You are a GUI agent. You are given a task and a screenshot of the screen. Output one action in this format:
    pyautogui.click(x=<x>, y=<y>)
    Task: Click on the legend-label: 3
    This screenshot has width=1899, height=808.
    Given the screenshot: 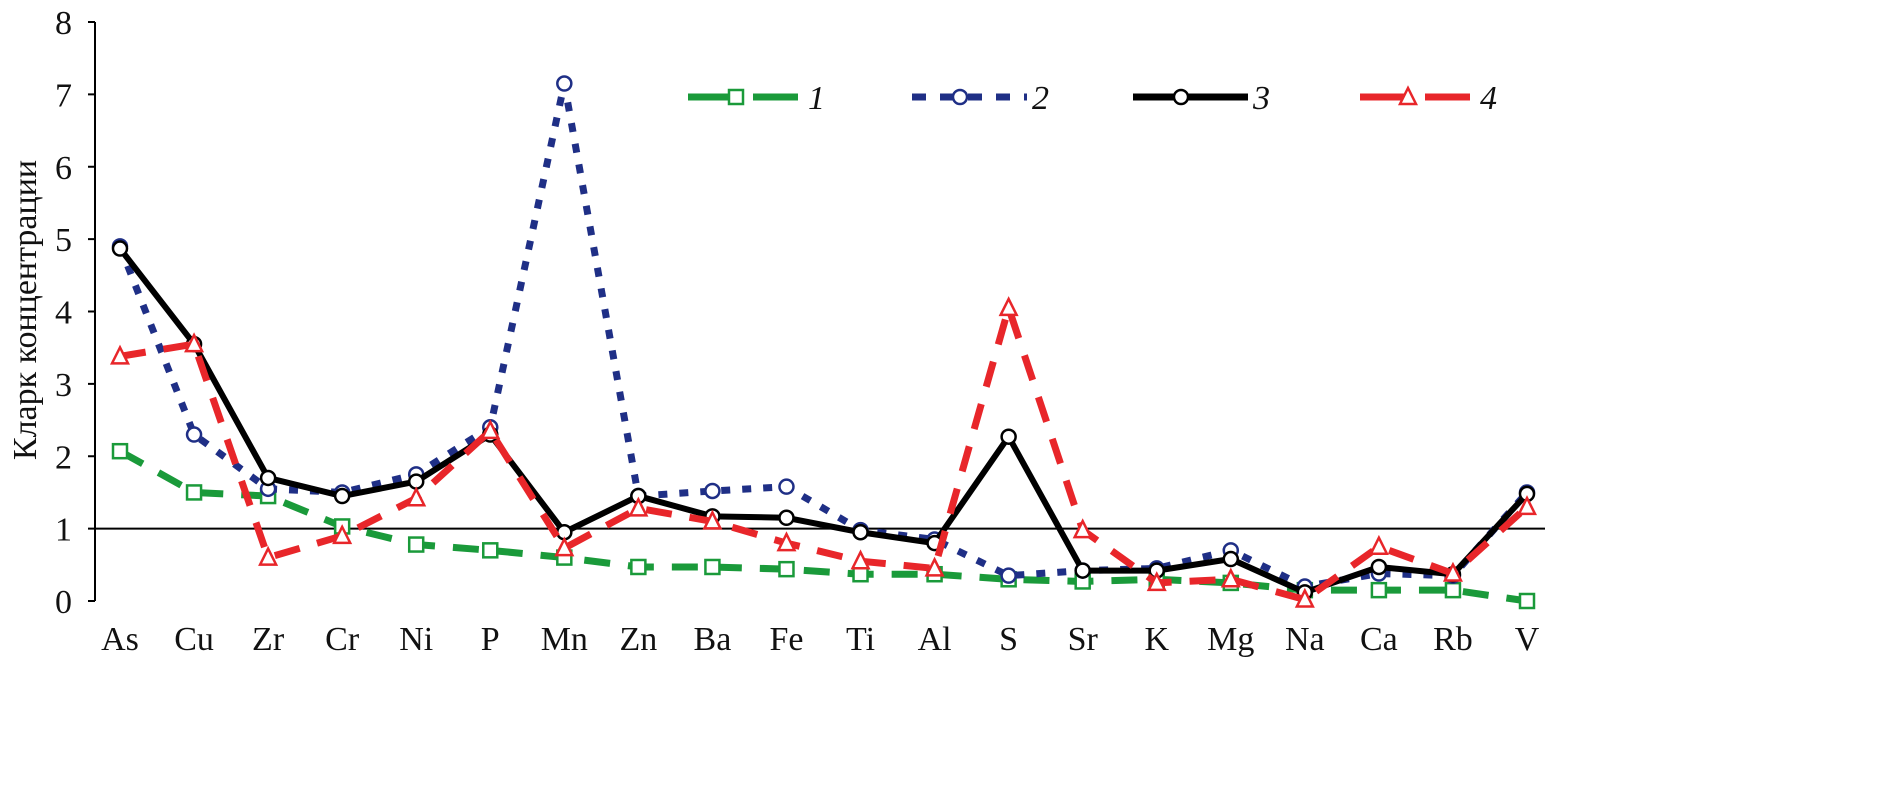 What is the action you would take?
    pyautogui.click(x=1261, y=98)
    